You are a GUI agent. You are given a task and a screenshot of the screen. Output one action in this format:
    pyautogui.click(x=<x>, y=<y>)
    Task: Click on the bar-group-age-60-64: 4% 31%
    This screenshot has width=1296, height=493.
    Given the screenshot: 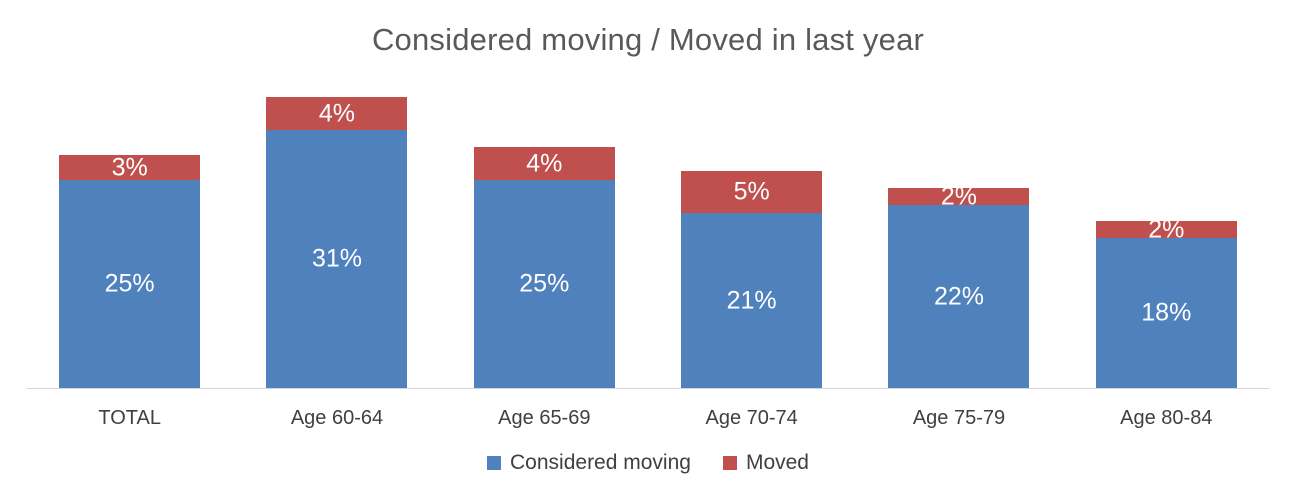 What is the action you would take?
    pyautogui.click(x=337, y=242)
    